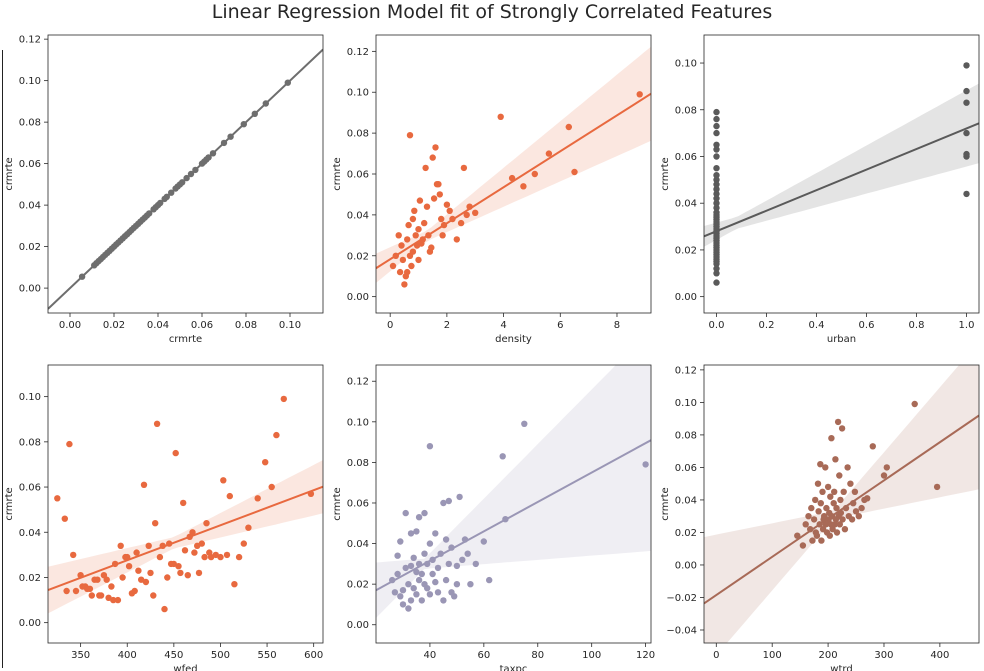  What do you see at coordinates (686, 468) in the screenshot?
I see `y-tick-label: 0.06` at bounding box center [686, 468].